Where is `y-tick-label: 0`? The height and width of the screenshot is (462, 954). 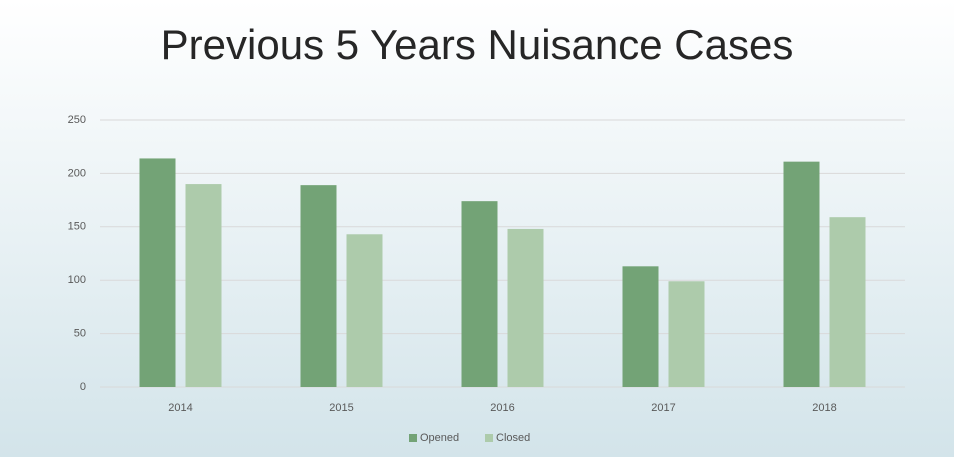
y-tick-label: 0 is located at coordinates (83, 387).